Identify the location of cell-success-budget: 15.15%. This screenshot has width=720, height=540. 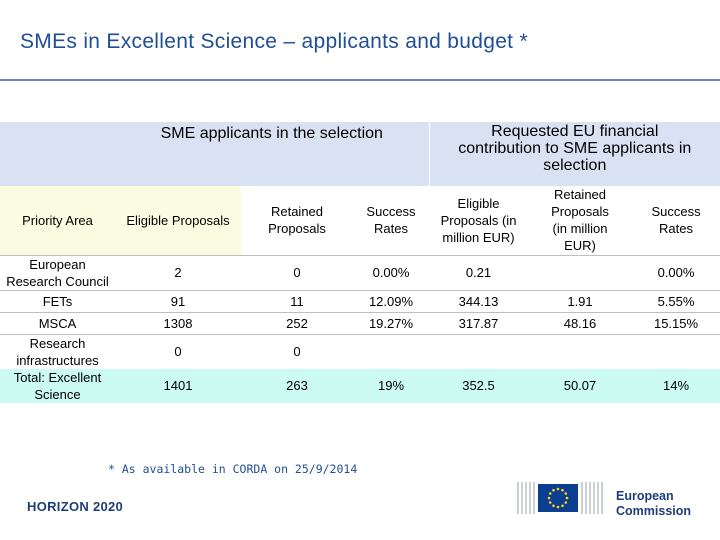
(676, 322).